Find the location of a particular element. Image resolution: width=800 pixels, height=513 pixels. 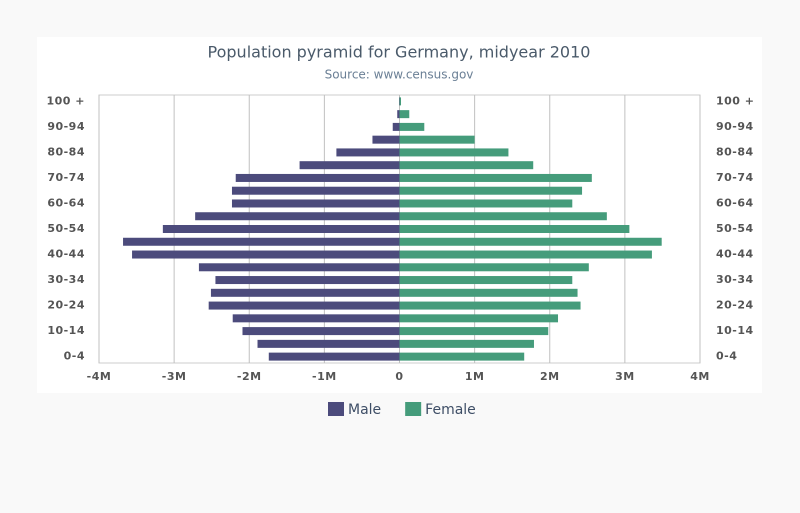

y-tick-label: 90-94 is located at coordinates (66, 126).